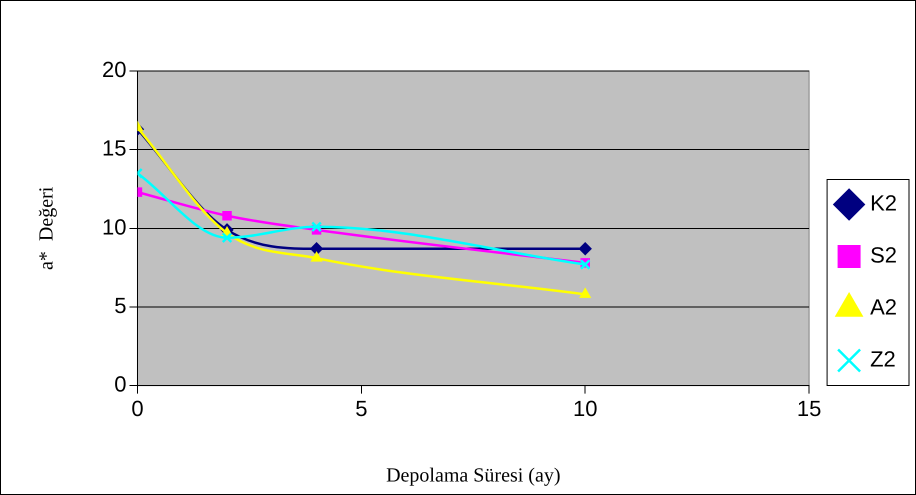 The width and height of the screenshot is (916, 495). Describe the element at coordinates (473, 475) in the screenshot. I see `x-axis-title: Depolama Süresi (ay)` at that location.